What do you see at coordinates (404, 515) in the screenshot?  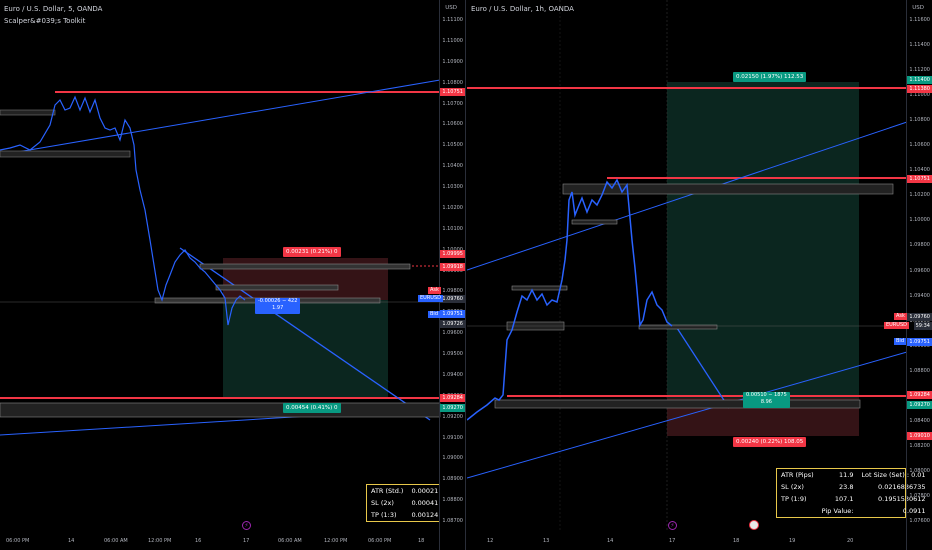 I see `left-info-row: TP (1:3) 0.00124` at bounding box center [404, 515].